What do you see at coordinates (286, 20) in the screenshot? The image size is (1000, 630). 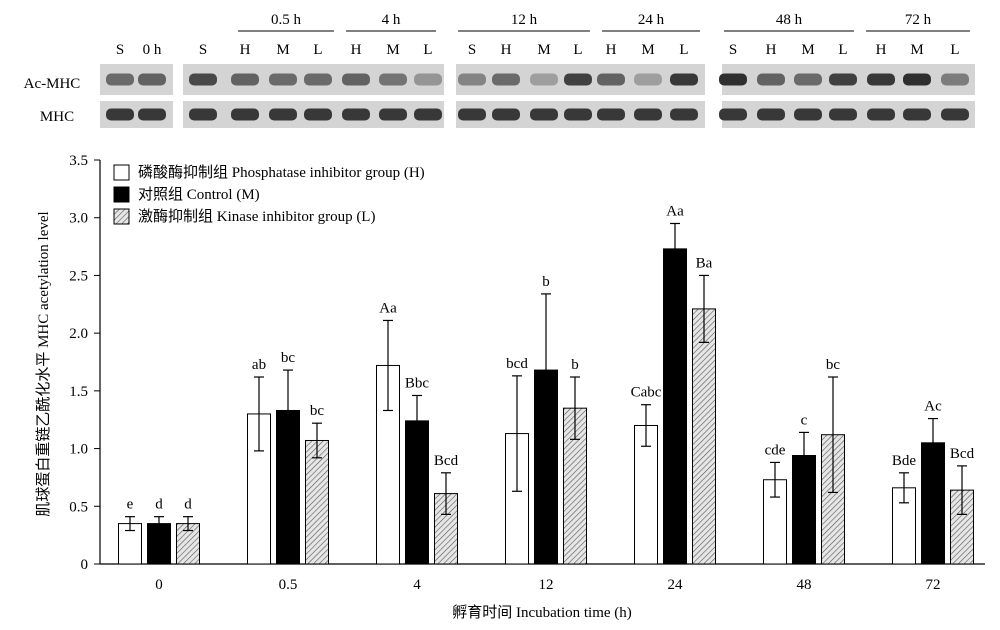 I see `blot-time-group-label: 0.5 h` at bounding box center [286, 20].